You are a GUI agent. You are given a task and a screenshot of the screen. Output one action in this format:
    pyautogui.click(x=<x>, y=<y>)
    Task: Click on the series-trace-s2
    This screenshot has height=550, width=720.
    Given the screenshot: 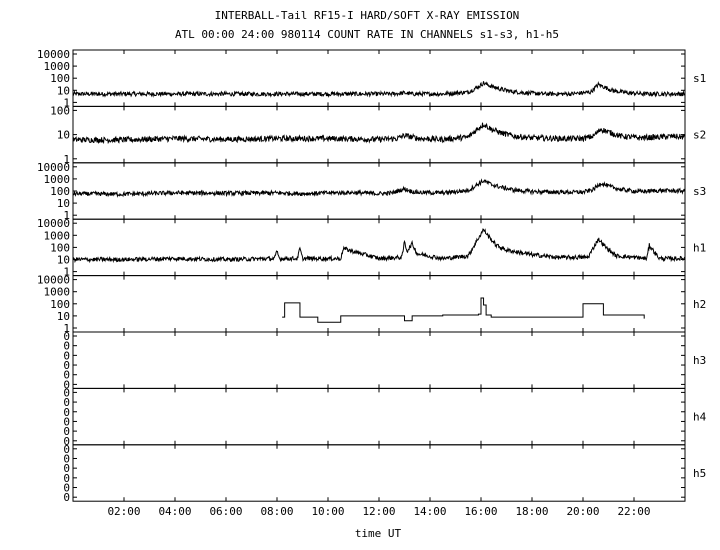 What is the action you would take?
    pyautogui.click(x=379, y=133)
    